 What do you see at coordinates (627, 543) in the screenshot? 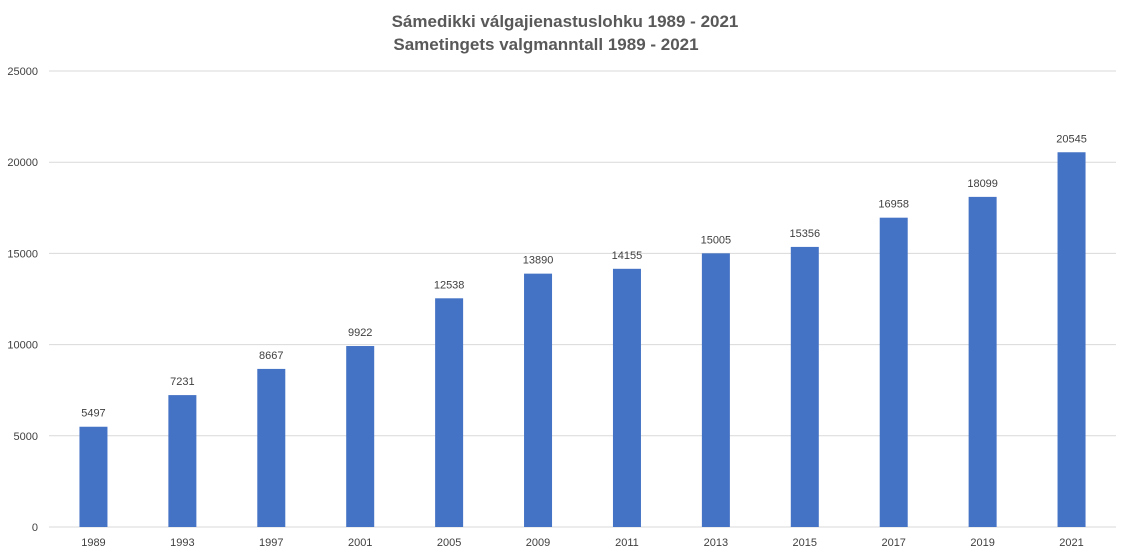
I see `x-tick-label: 2011` at bounding box center [627, 543].